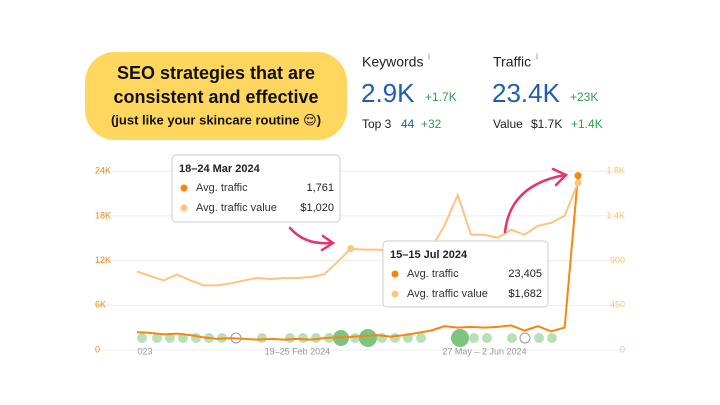  Describe the element at coordinates (525, 274) in the screenshot. I see `tooltip-value: 23,405` at that location.